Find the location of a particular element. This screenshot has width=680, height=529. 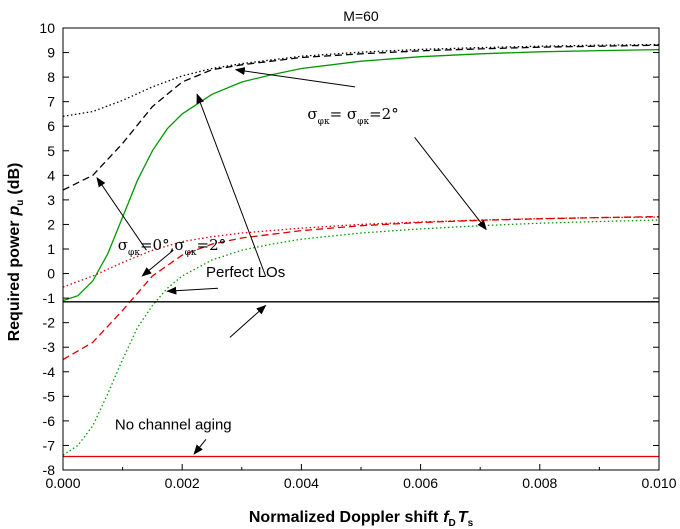

x-axis-title: Normalized Doppler shift fD Ts is located at coordinates (361, 519).